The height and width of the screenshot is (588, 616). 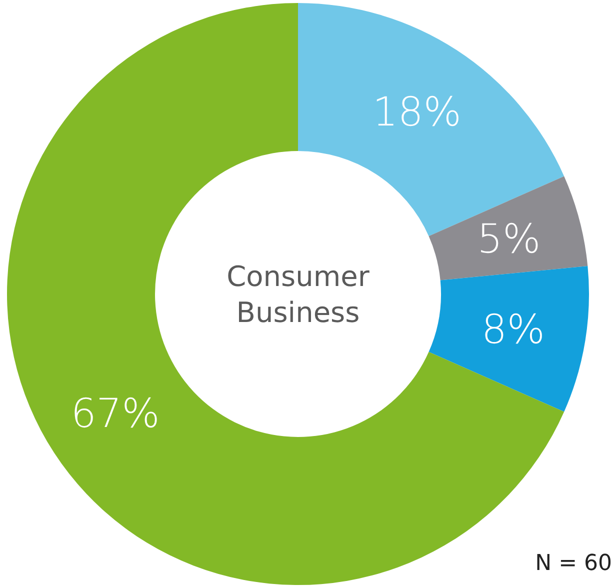 I want to click on text: Consumer Business, so click(x=298, y=294).